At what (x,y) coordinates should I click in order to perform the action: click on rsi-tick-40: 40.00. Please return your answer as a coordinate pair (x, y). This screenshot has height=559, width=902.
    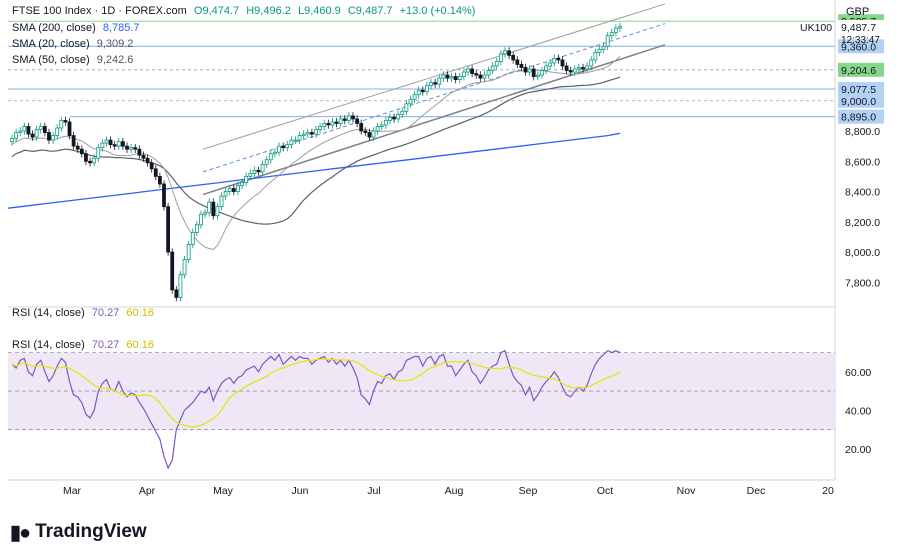
    Looking at the image, I should click on (858, 411).